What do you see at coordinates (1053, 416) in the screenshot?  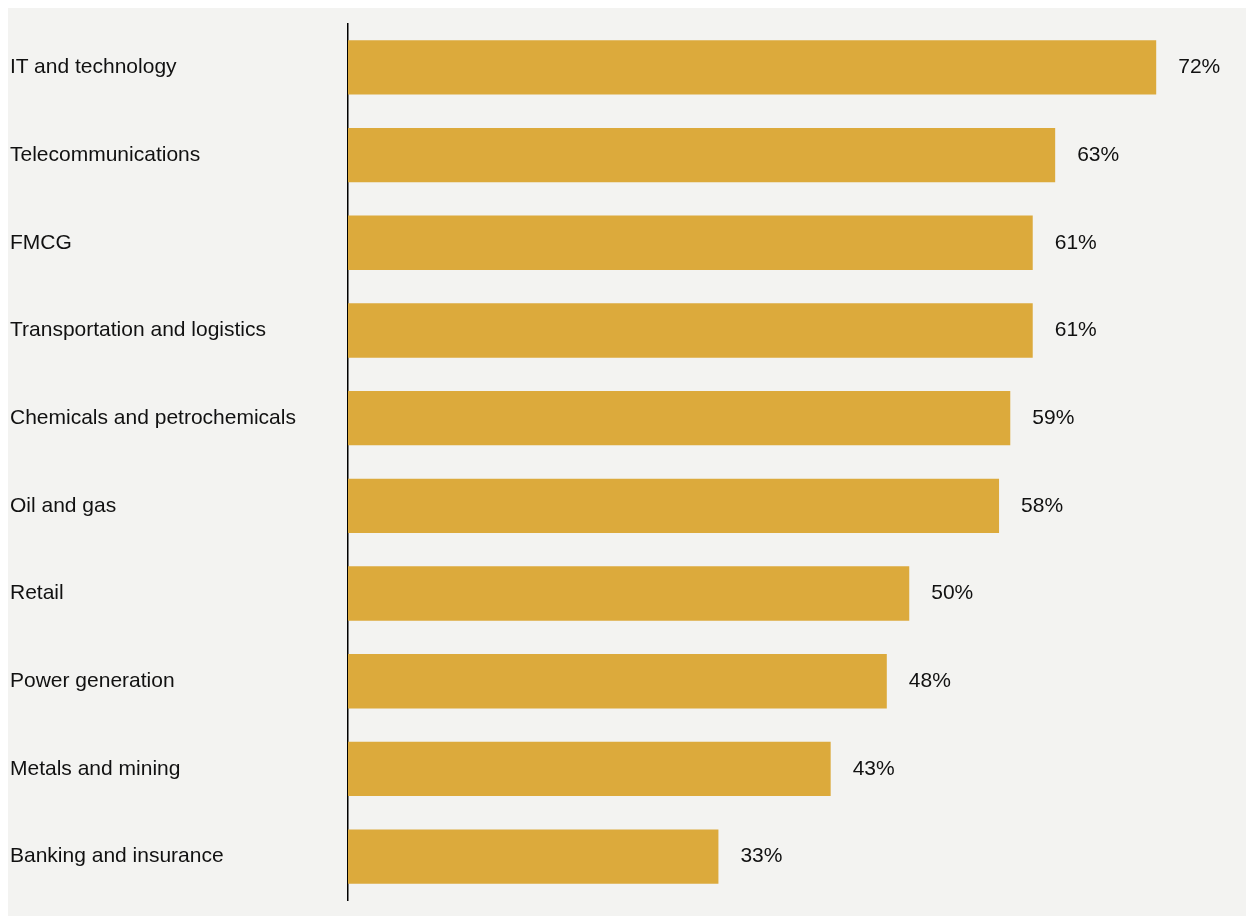 I see `data-label: 59%` at bounding box center [1053, 416].